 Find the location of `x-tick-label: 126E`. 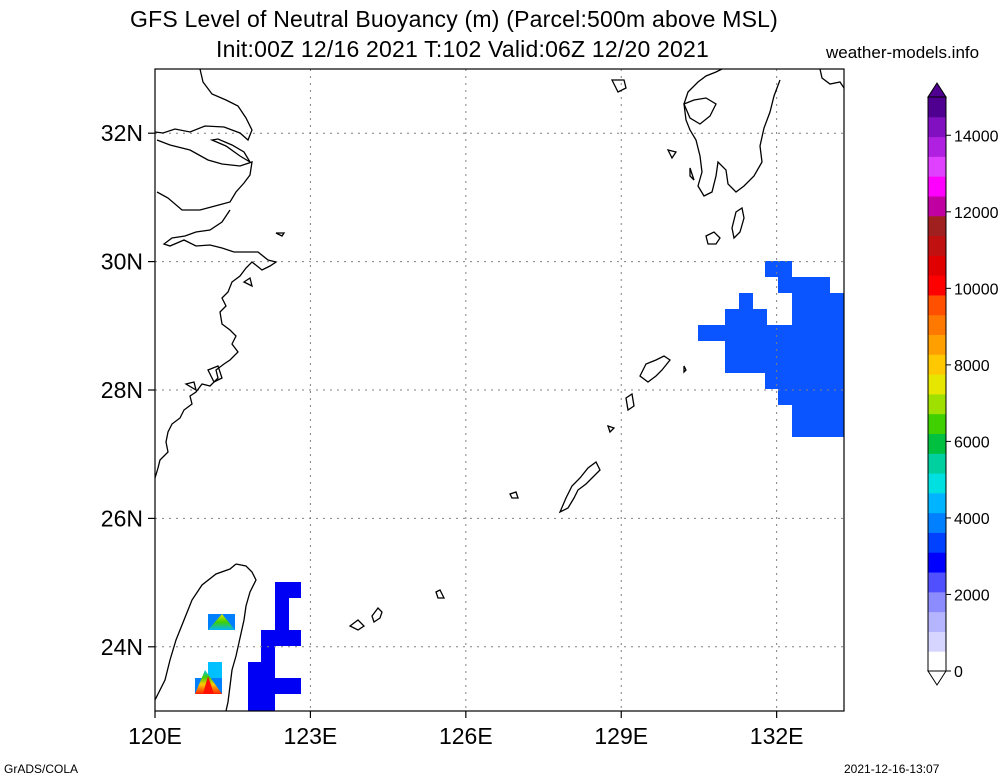

x-tick-label: 126E is located at coordinates (466, 736).